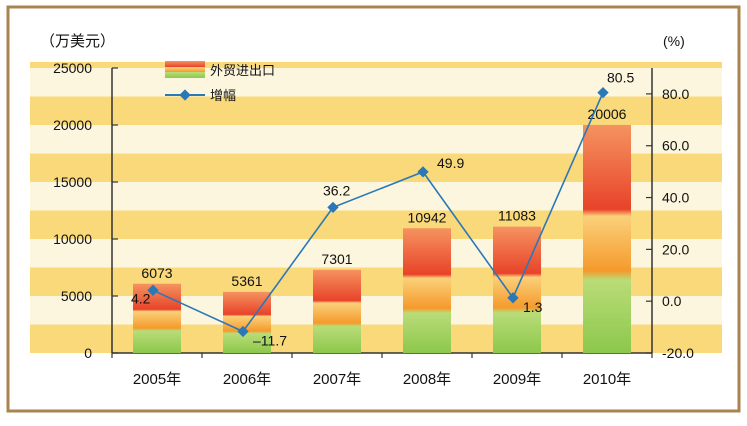 The height and width of the screenshot is (426, 747). Describe the element at coordinates (675, 146) in the screenshot. I see `right-tick-label: 60.0` at that location.